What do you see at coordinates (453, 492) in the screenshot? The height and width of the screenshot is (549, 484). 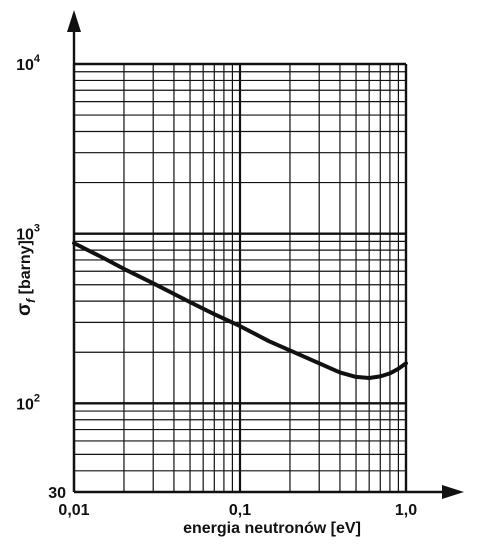 I see `x-axis-arrow` at bounding box center [453, 492].